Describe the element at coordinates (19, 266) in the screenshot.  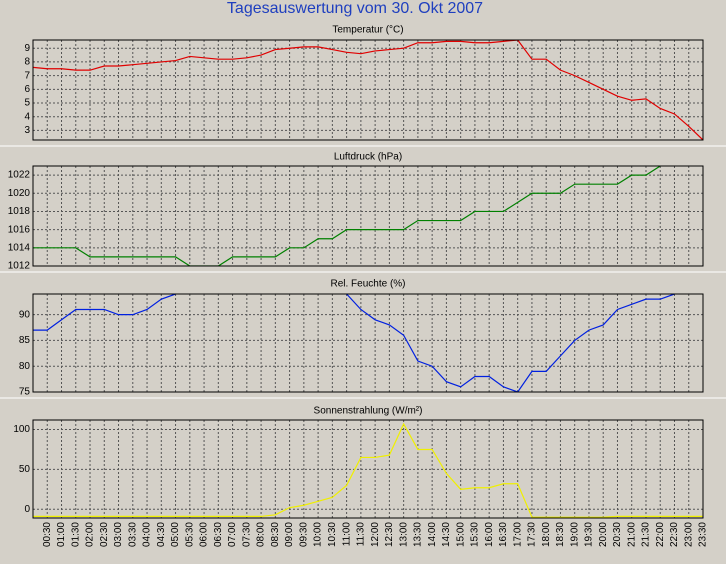
I see `y-tick-label: 1012` at that location.